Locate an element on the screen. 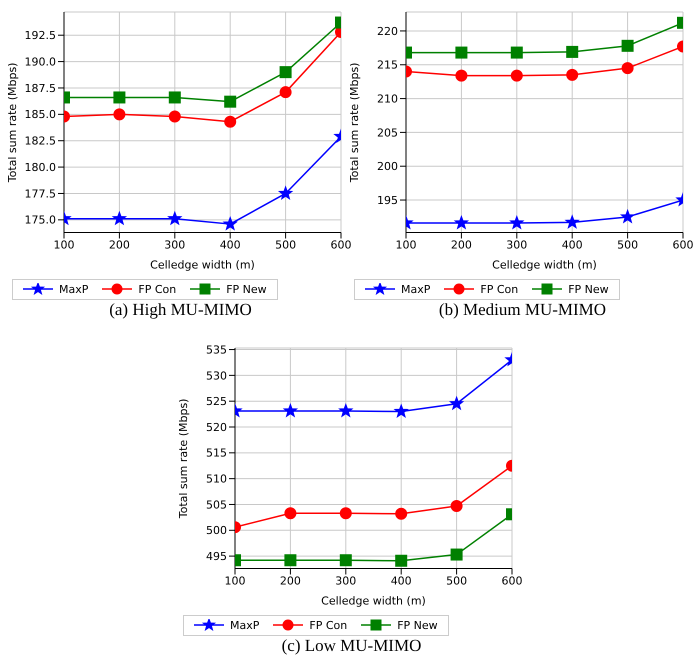  y-tick-label: 520 is located at coordinates (216, 427).